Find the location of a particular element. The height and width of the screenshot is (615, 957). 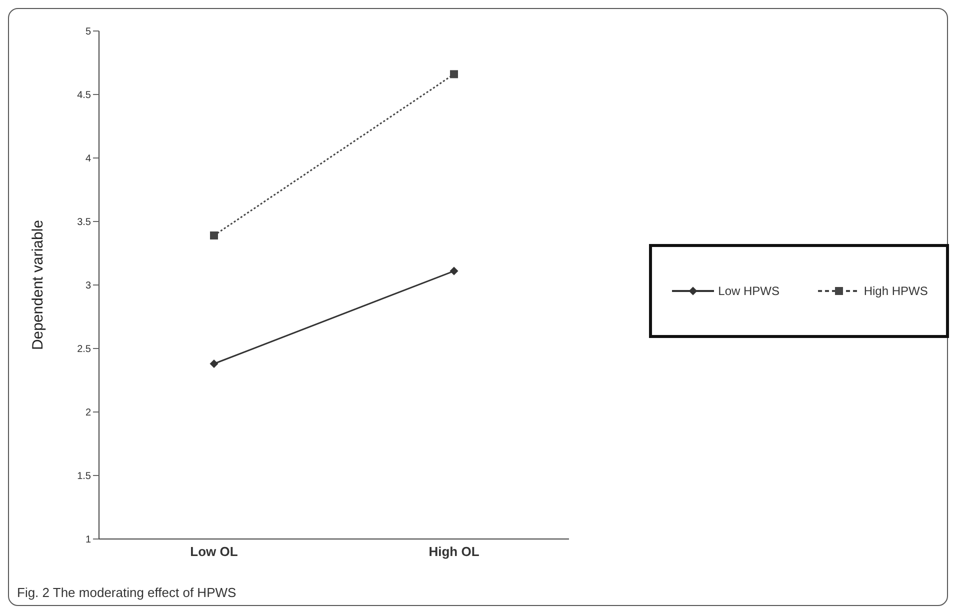

y-tick-label: 2.5 is located at coordinates (84, 350).